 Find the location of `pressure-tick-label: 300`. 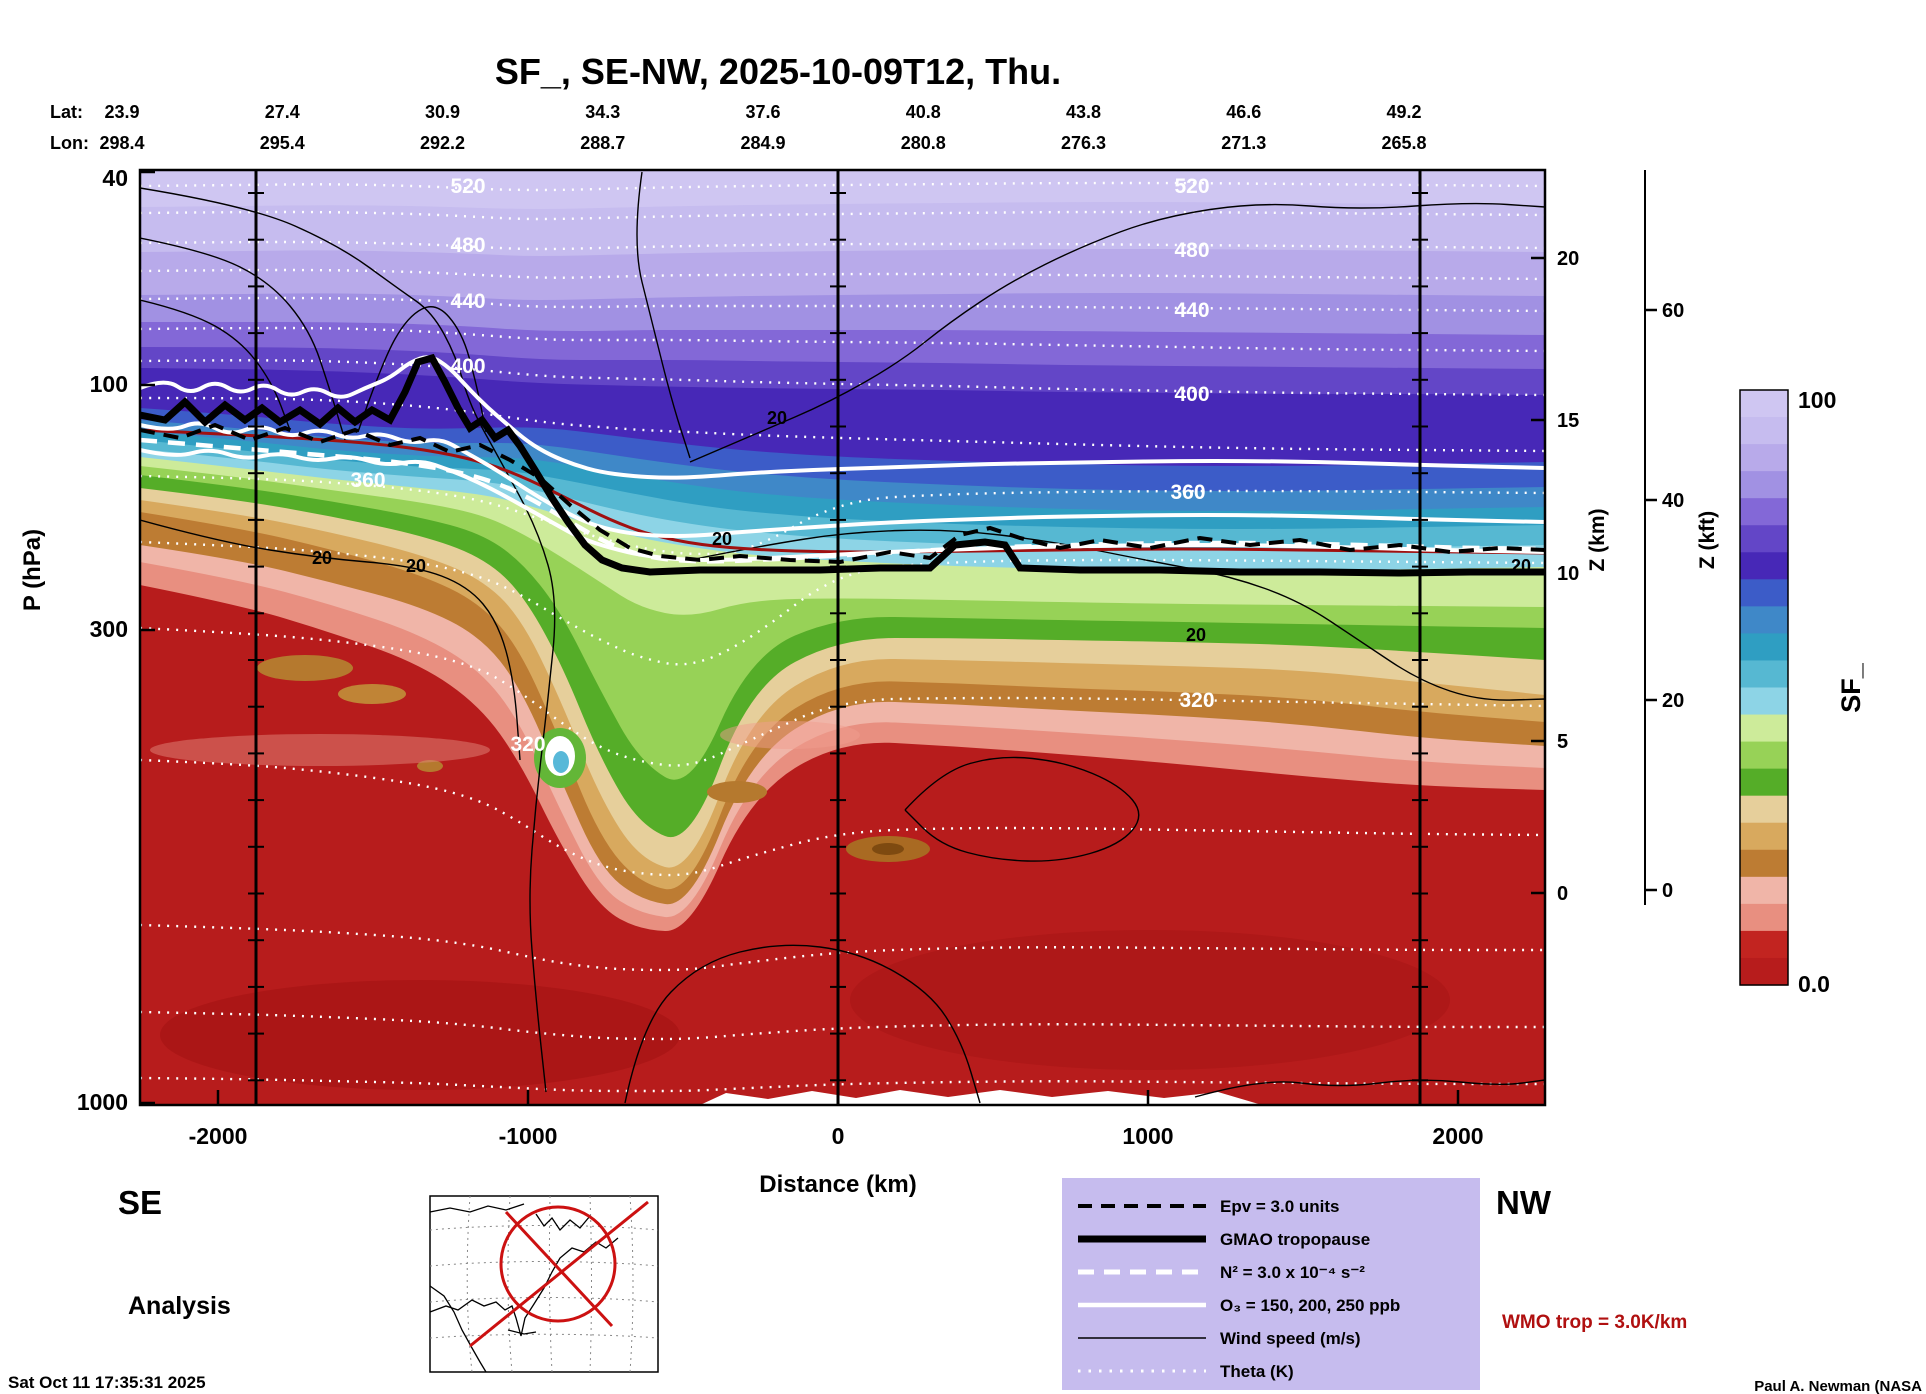

pressure-tick-label: 300 is located at coordinates (109, 629).